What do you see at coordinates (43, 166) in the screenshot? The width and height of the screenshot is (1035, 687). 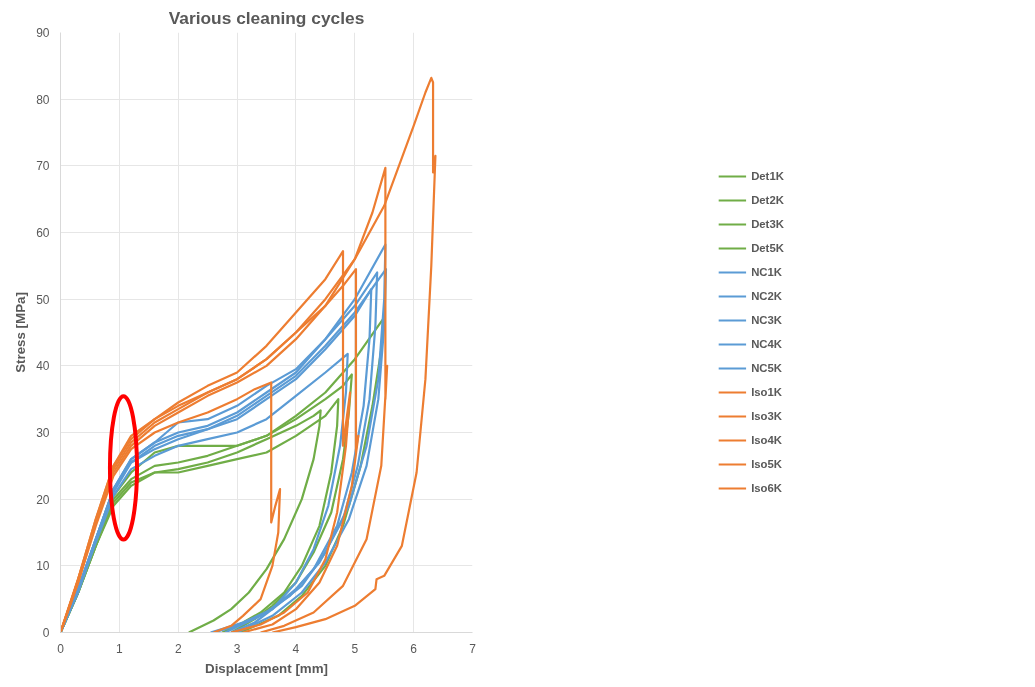 I see `y-tick-label: 70` at bounding box center [43, 166].